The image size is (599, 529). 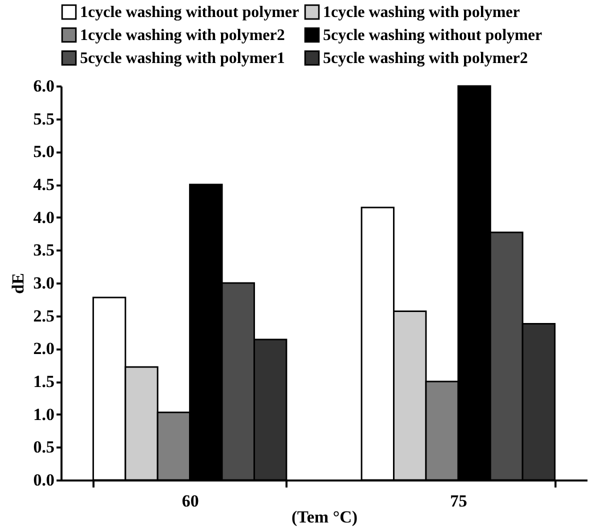 What do you see at coordinates (43, 283) in the screenshot?
I see `y-tick-label: 3.0` at bounding box center [43, 283].